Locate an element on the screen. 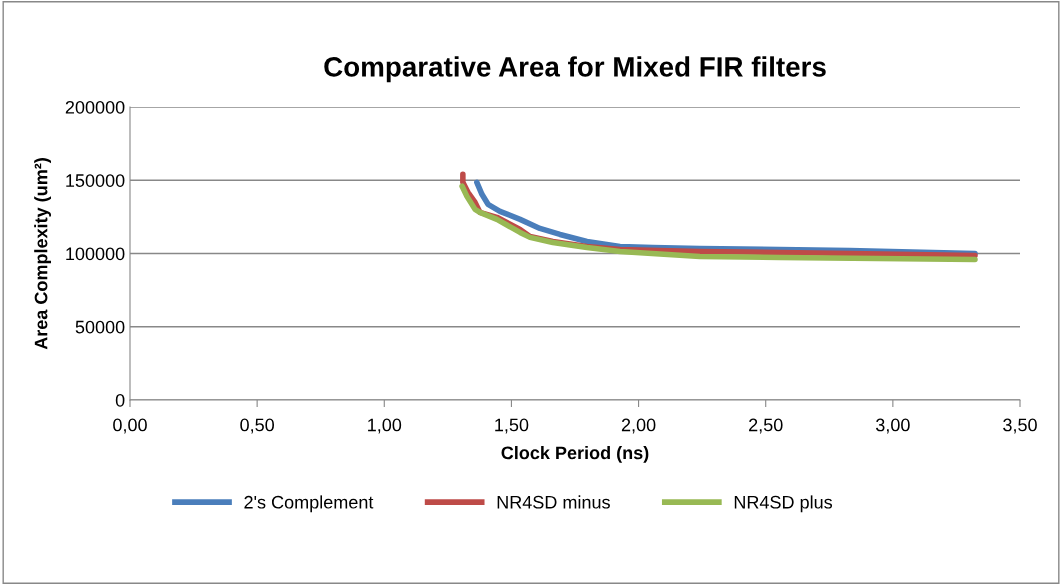 This screenshot has width=1062, height=585. x-tick-label: 1,00 is located at coordinates (385, 426).